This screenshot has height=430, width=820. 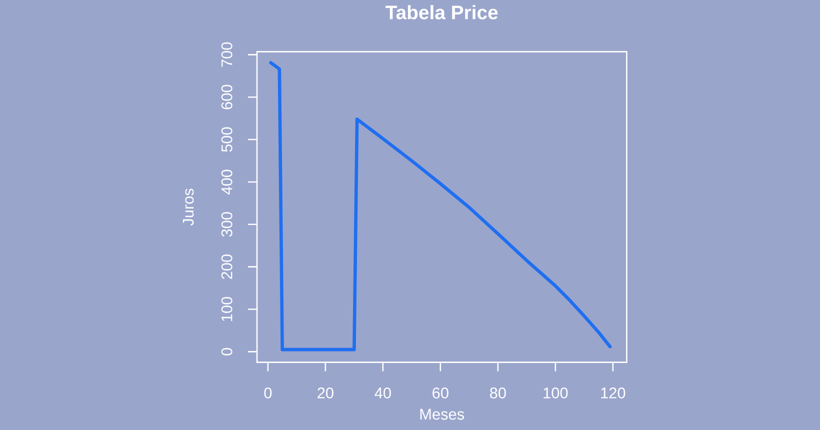 What do you see at coordinates (188, 207) in the screenshot?
I see `y-axis-title: Juros` at bounding box center [188, 207].